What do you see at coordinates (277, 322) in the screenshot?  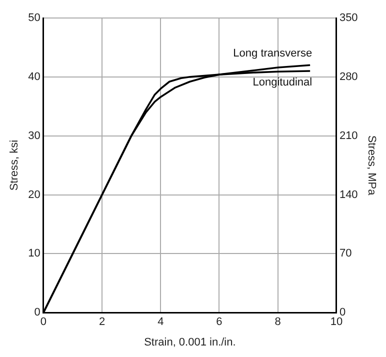 I see `x-tick-label: 8` at bounding box center [277, 322].